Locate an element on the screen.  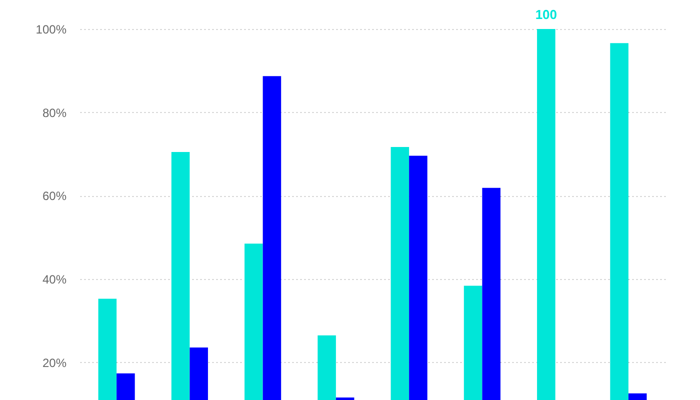
y-tick-label: 40% is located at coordinates (54, 279).